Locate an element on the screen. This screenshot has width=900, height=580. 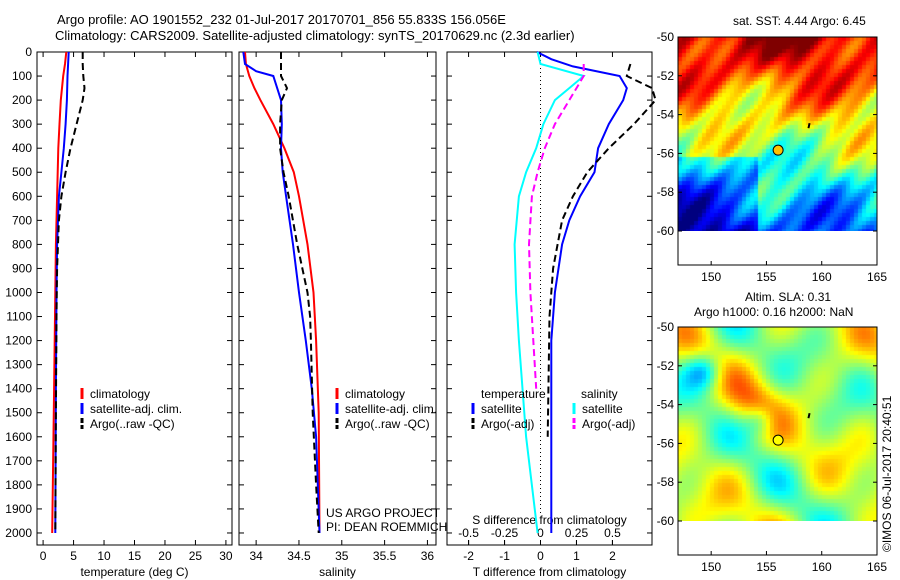
x-tick-label: 36 is located at coordinates (428, 556).